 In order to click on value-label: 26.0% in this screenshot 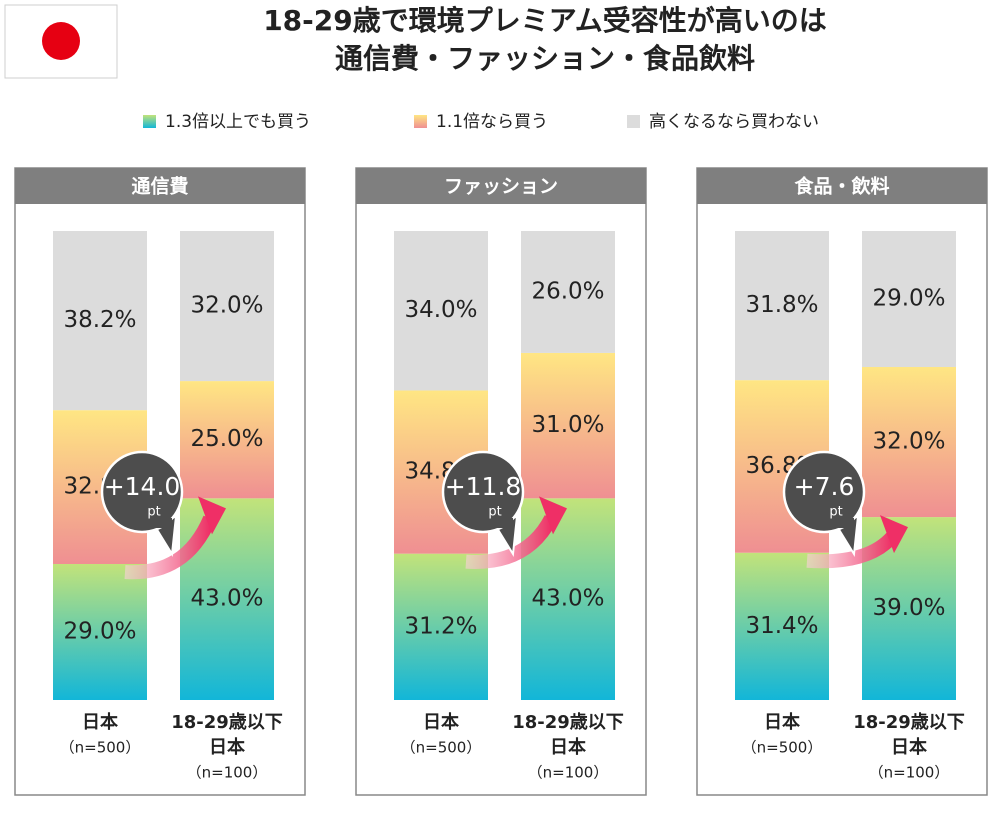, I will do `click(567, 291)`.